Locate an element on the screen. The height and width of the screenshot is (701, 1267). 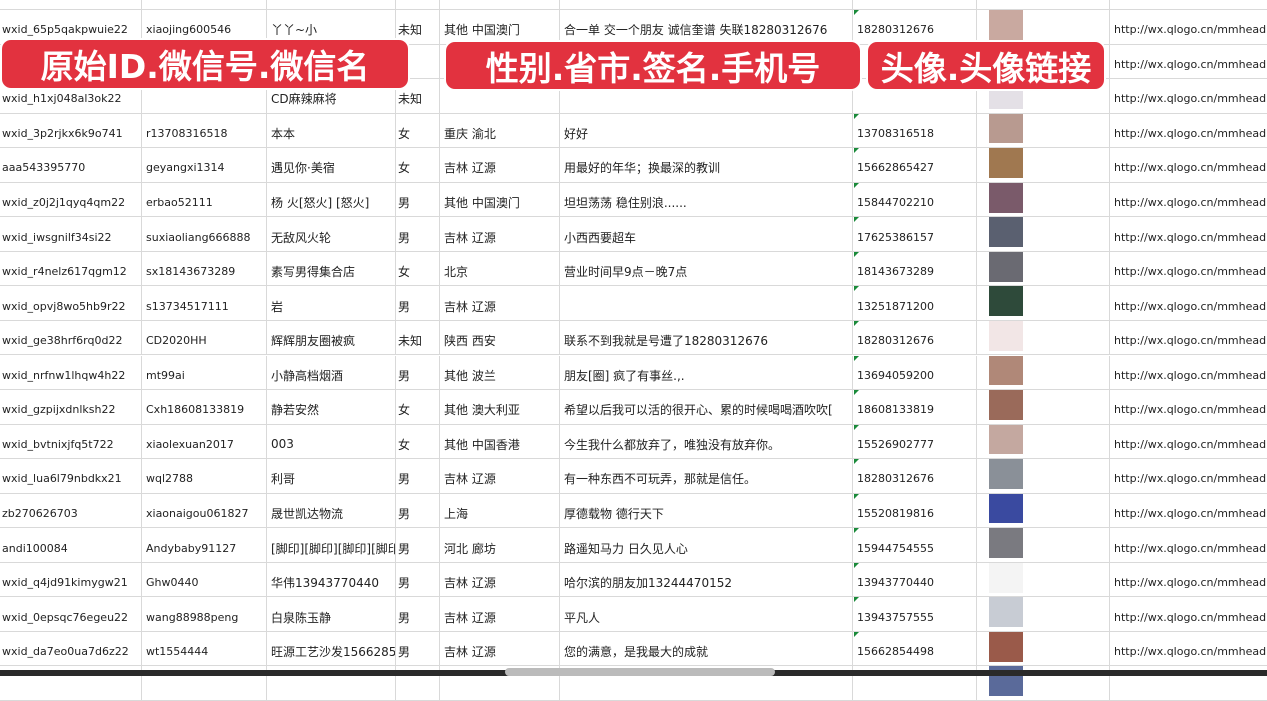
original-id-cell: wxid_3p2rjkx6k9o741 is located at coordinates (71, 130).